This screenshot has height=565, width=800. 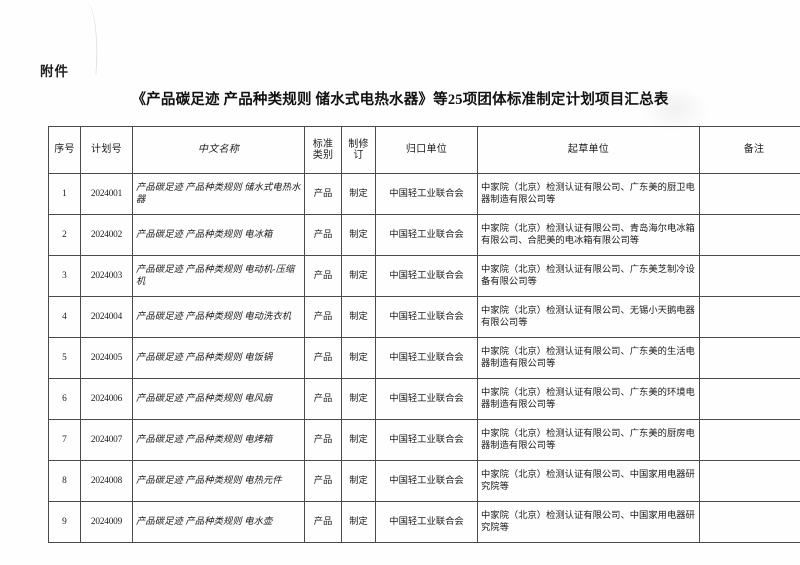 I want to click on column-header-name-cn: 中文名称, so click(x=218, y=150).